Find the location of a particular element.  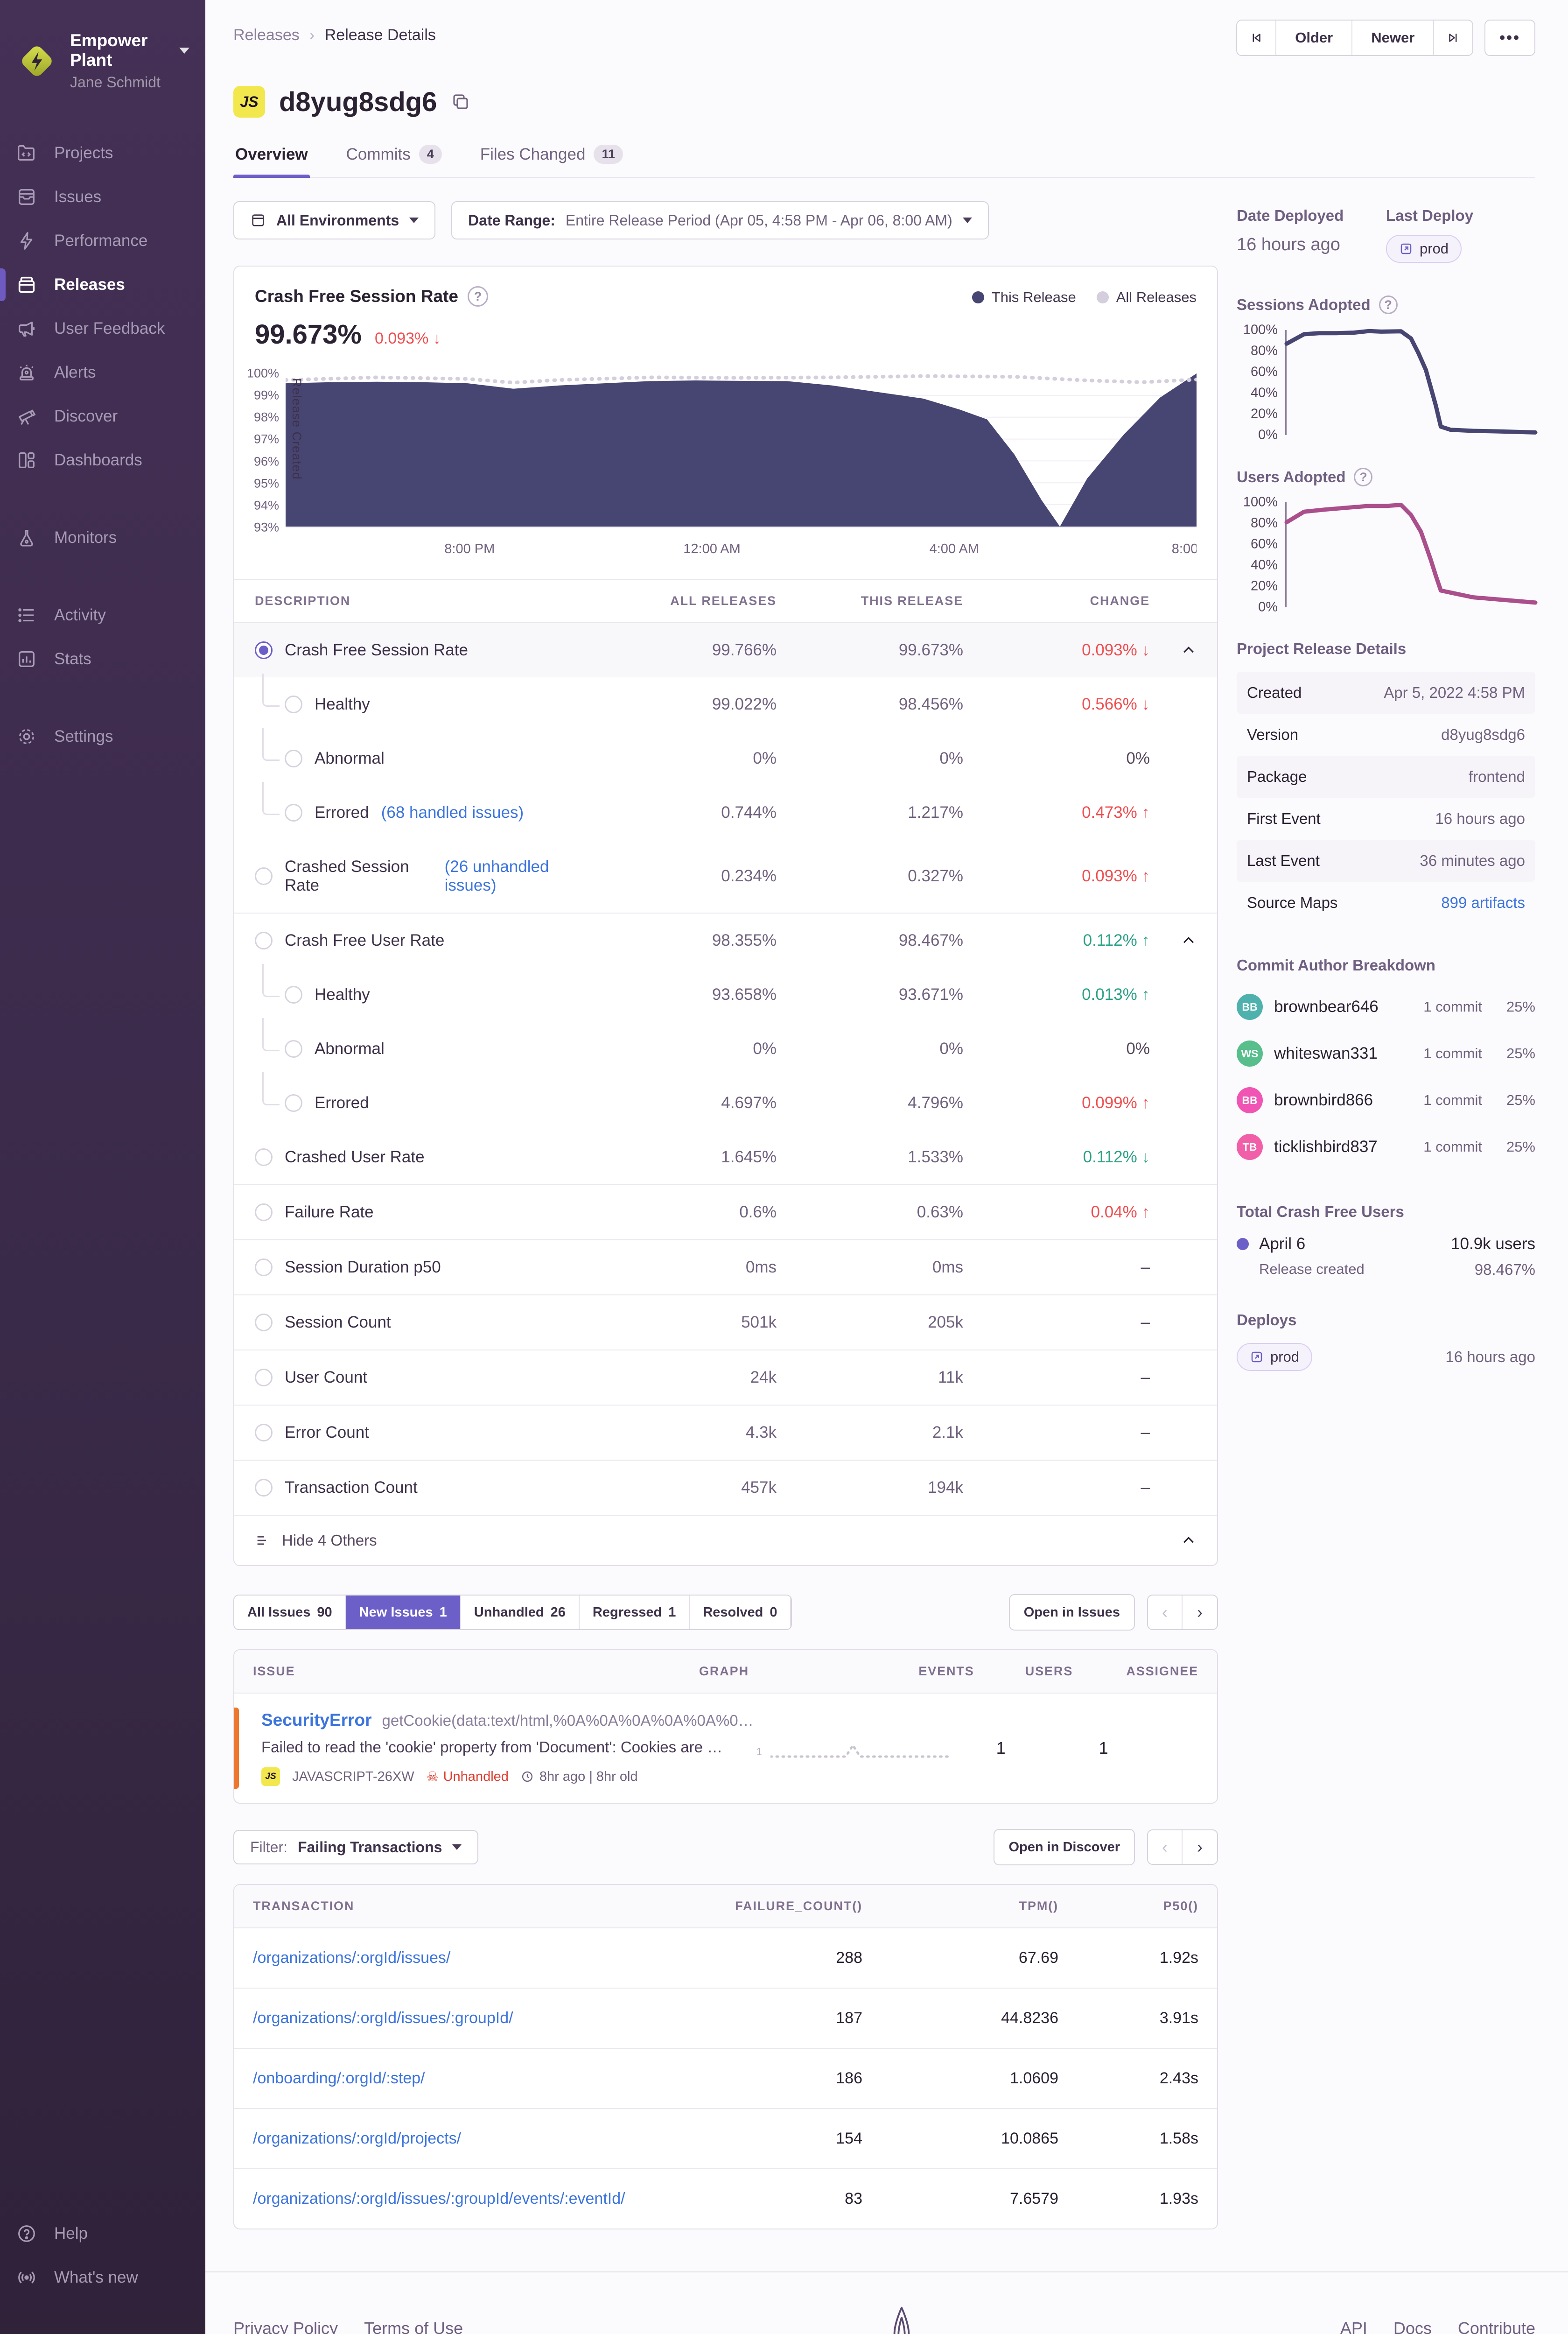

legend-this-release: This Release is located at coordinates (1024, 297).